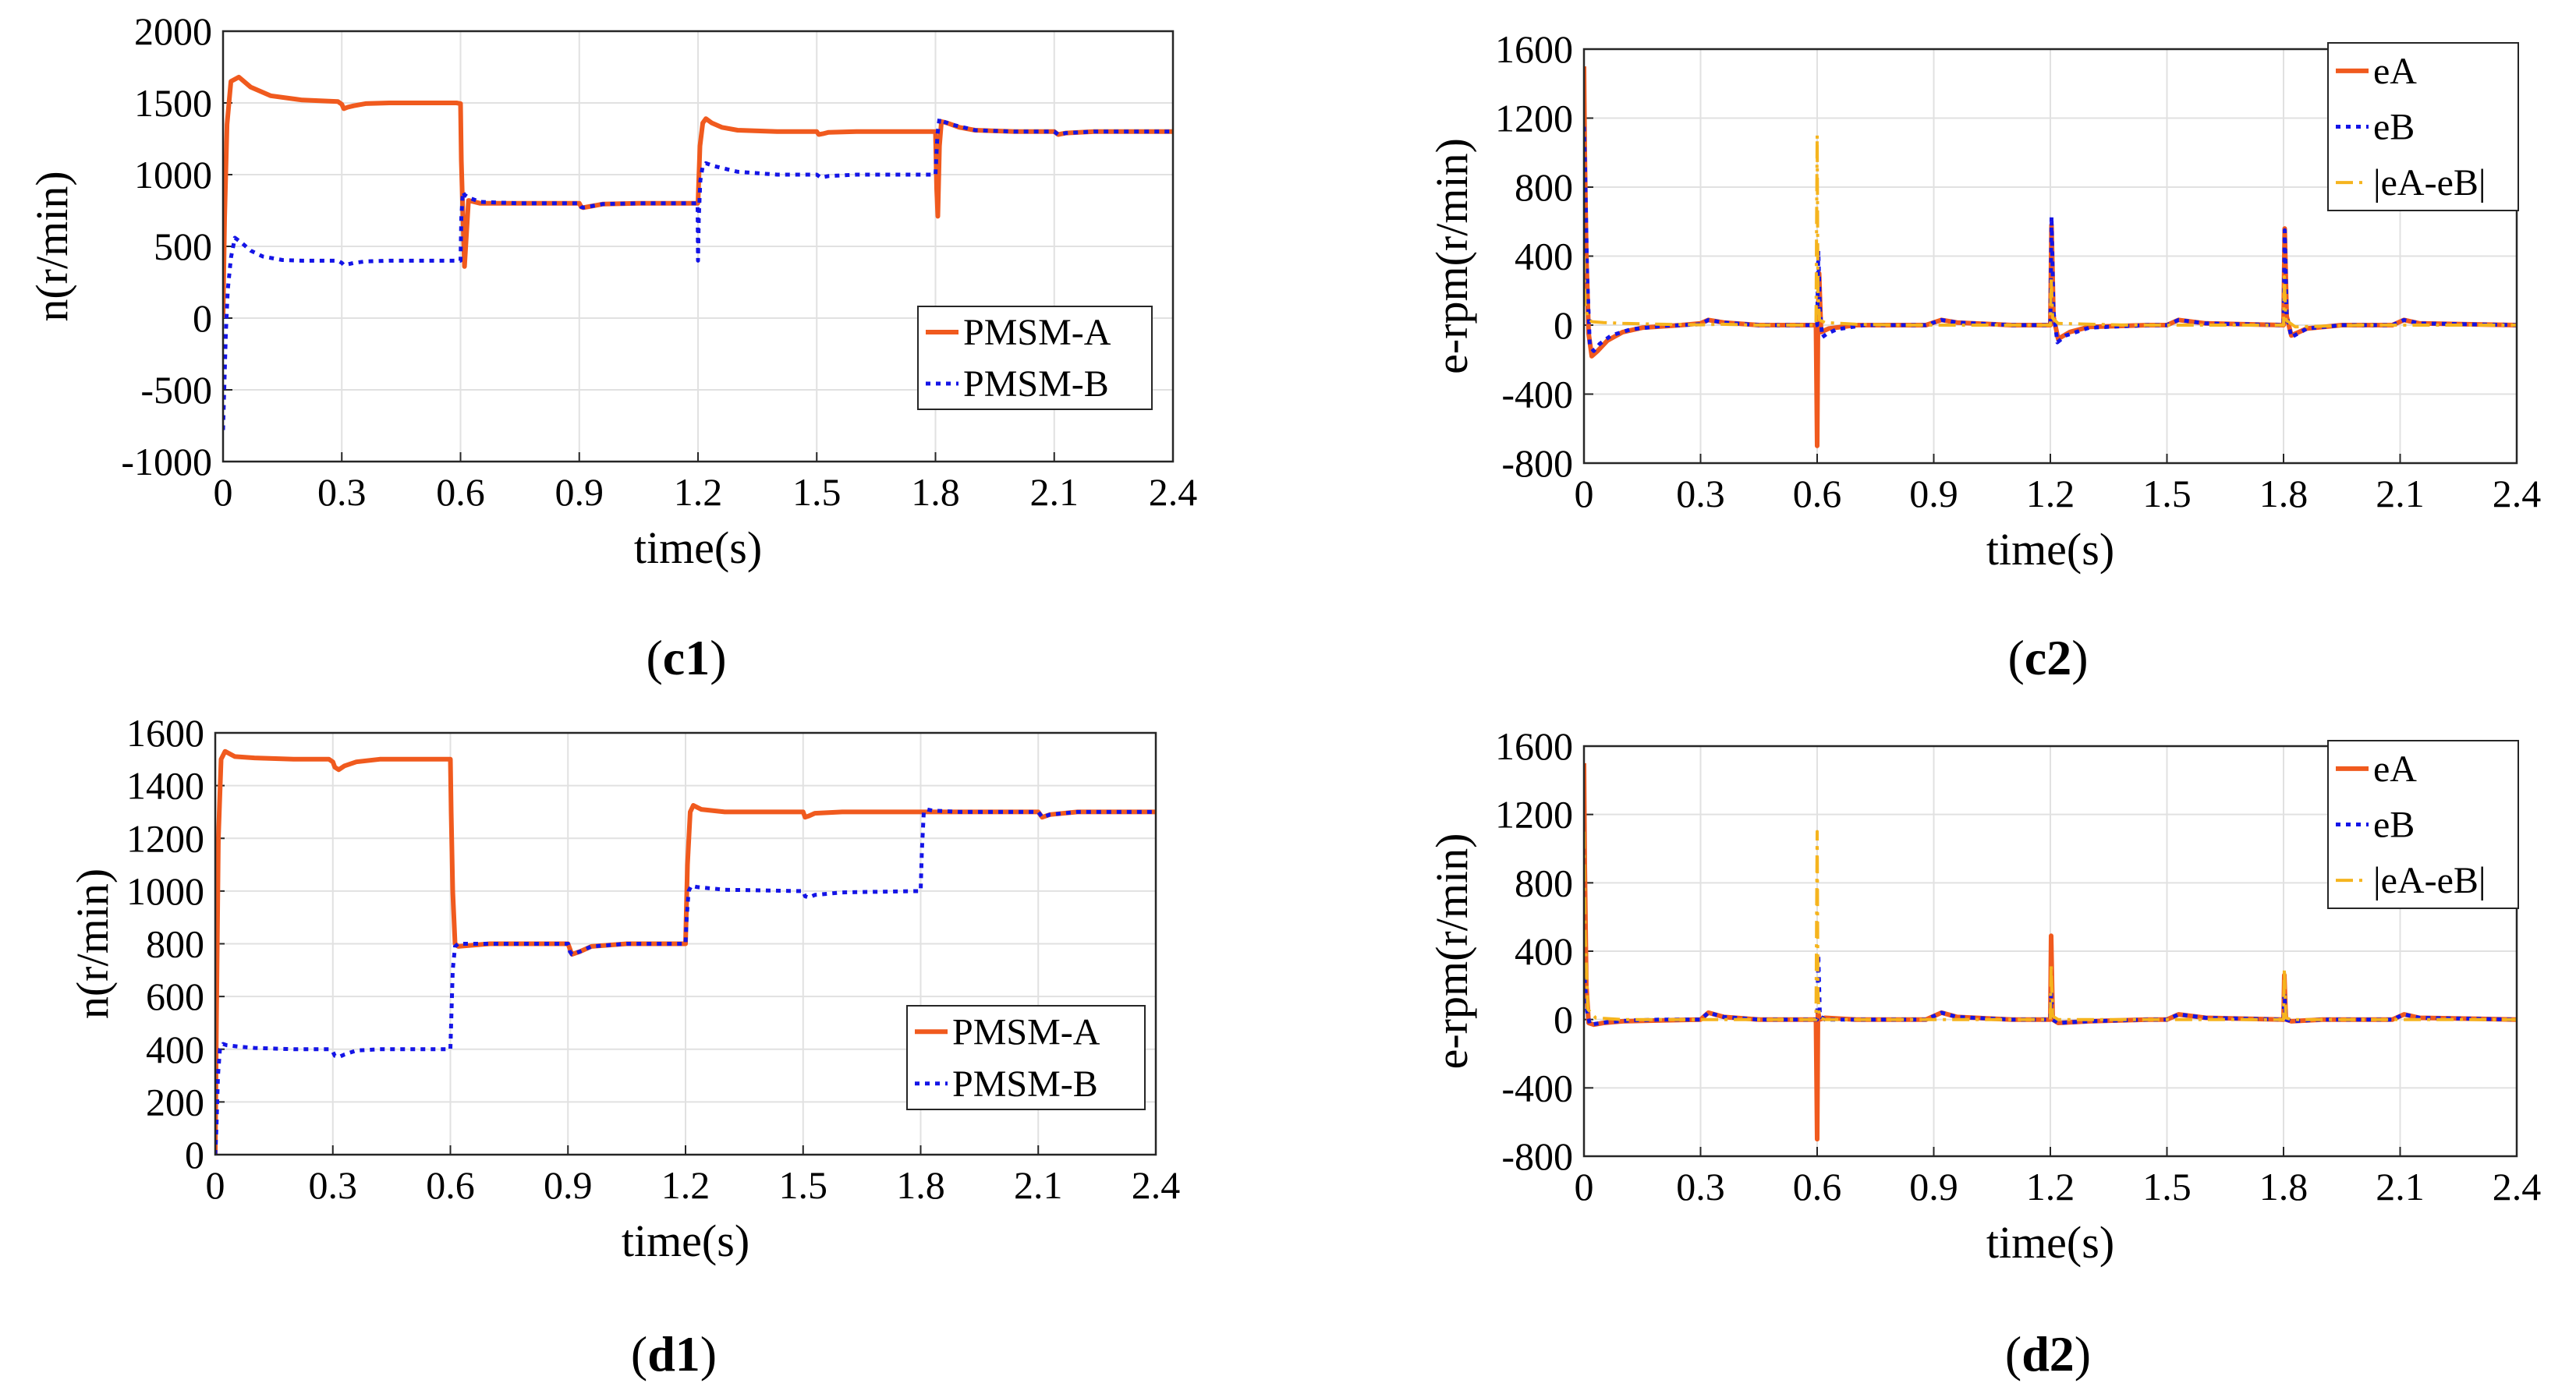 Image resolution: width=2576 pixels, height=1387 pixels. What do you see at coordinates (165, 786) in the screenshot?
I see `y-tick-label: 1400` at bounding box center [165, 786].